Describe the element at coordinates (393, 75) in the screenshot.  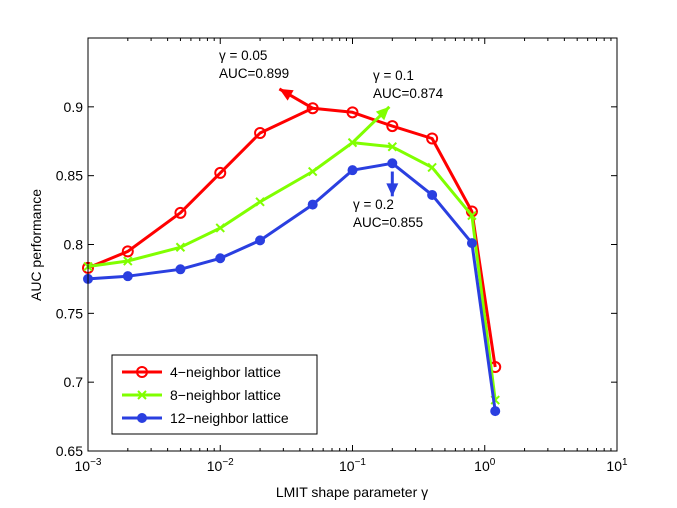
I see `annotation-label: γ = 0.1` at that location.